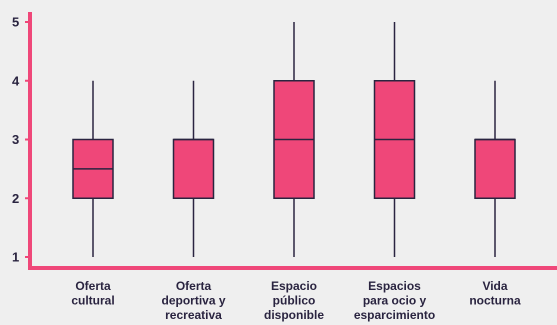 The image size is (557, 325). Describe the element at coordinates (15, 139) in the screenshot. I see `y-tick-label-3: 3` at that location.